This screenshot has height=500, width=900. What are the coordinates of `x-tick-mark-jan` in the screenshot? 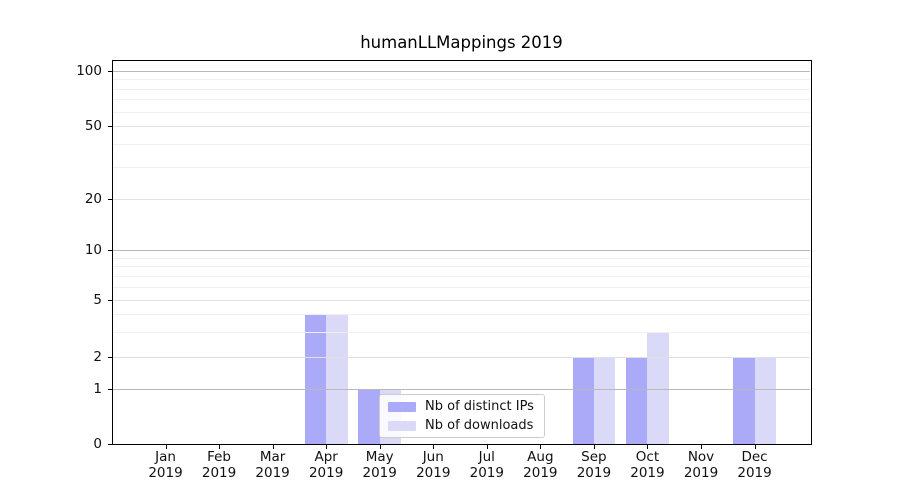 It's located at (166, 447).